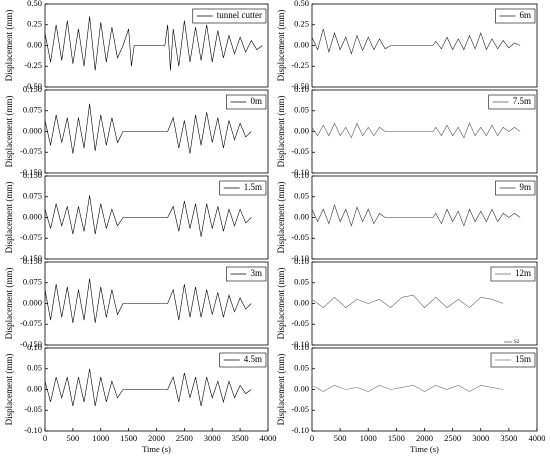 This screenshot has width=550, height=457. What do you see at coordinates (396, 438) in the screenshot?
I see `x-tick-label: 1500` at bounding box center [396, 438].